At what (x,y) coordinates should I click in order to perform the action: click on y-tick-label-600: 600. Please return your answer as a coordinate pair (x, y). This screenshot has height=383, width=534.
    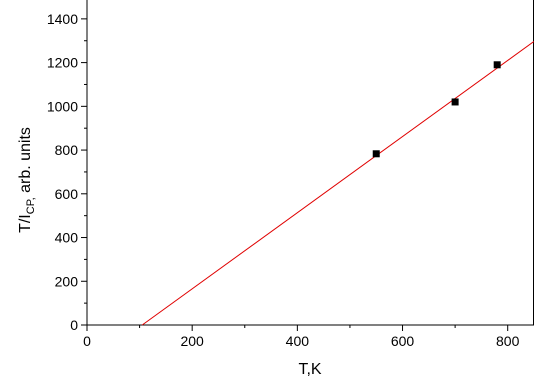
    Looking at the image, I should click on (67, 194).